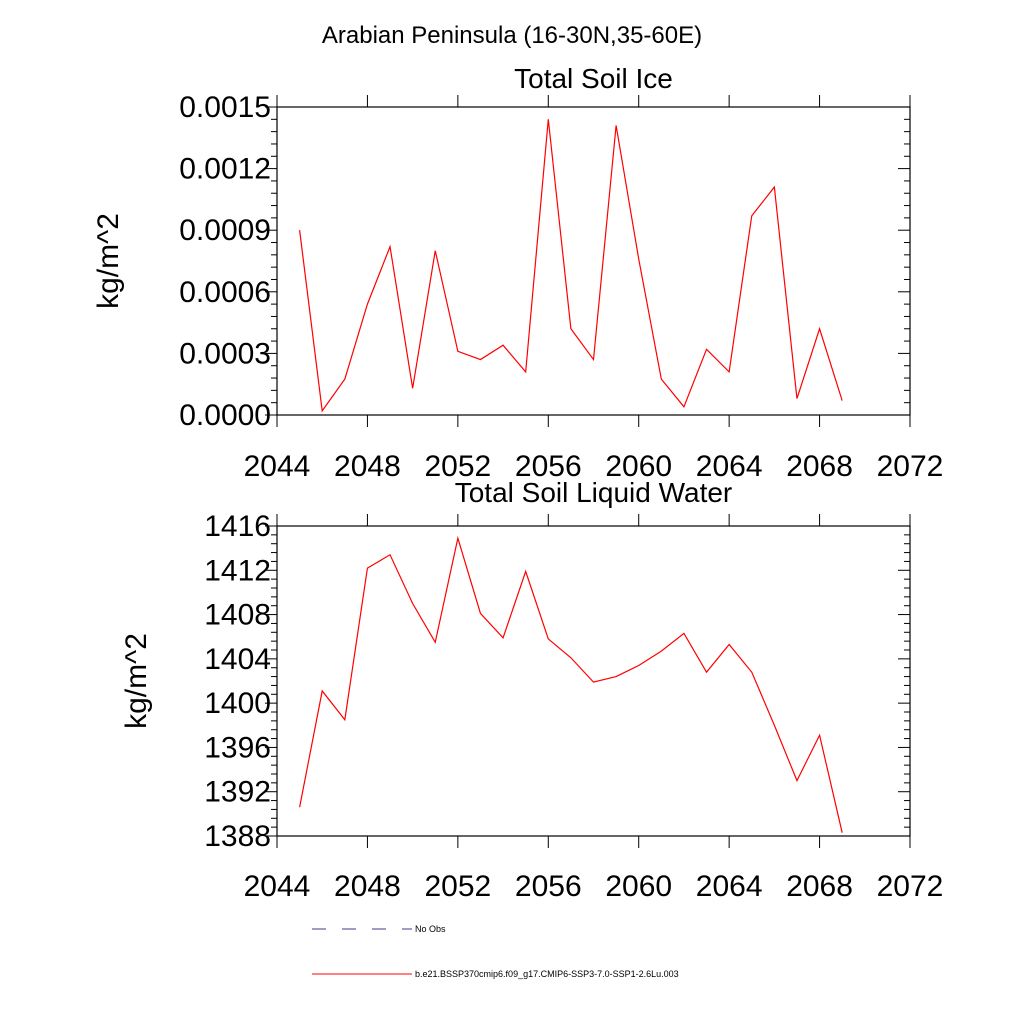  Describe the element at coordinates (237, 747) in the screenshot. I see `y-tick-label: 1396` at that location.